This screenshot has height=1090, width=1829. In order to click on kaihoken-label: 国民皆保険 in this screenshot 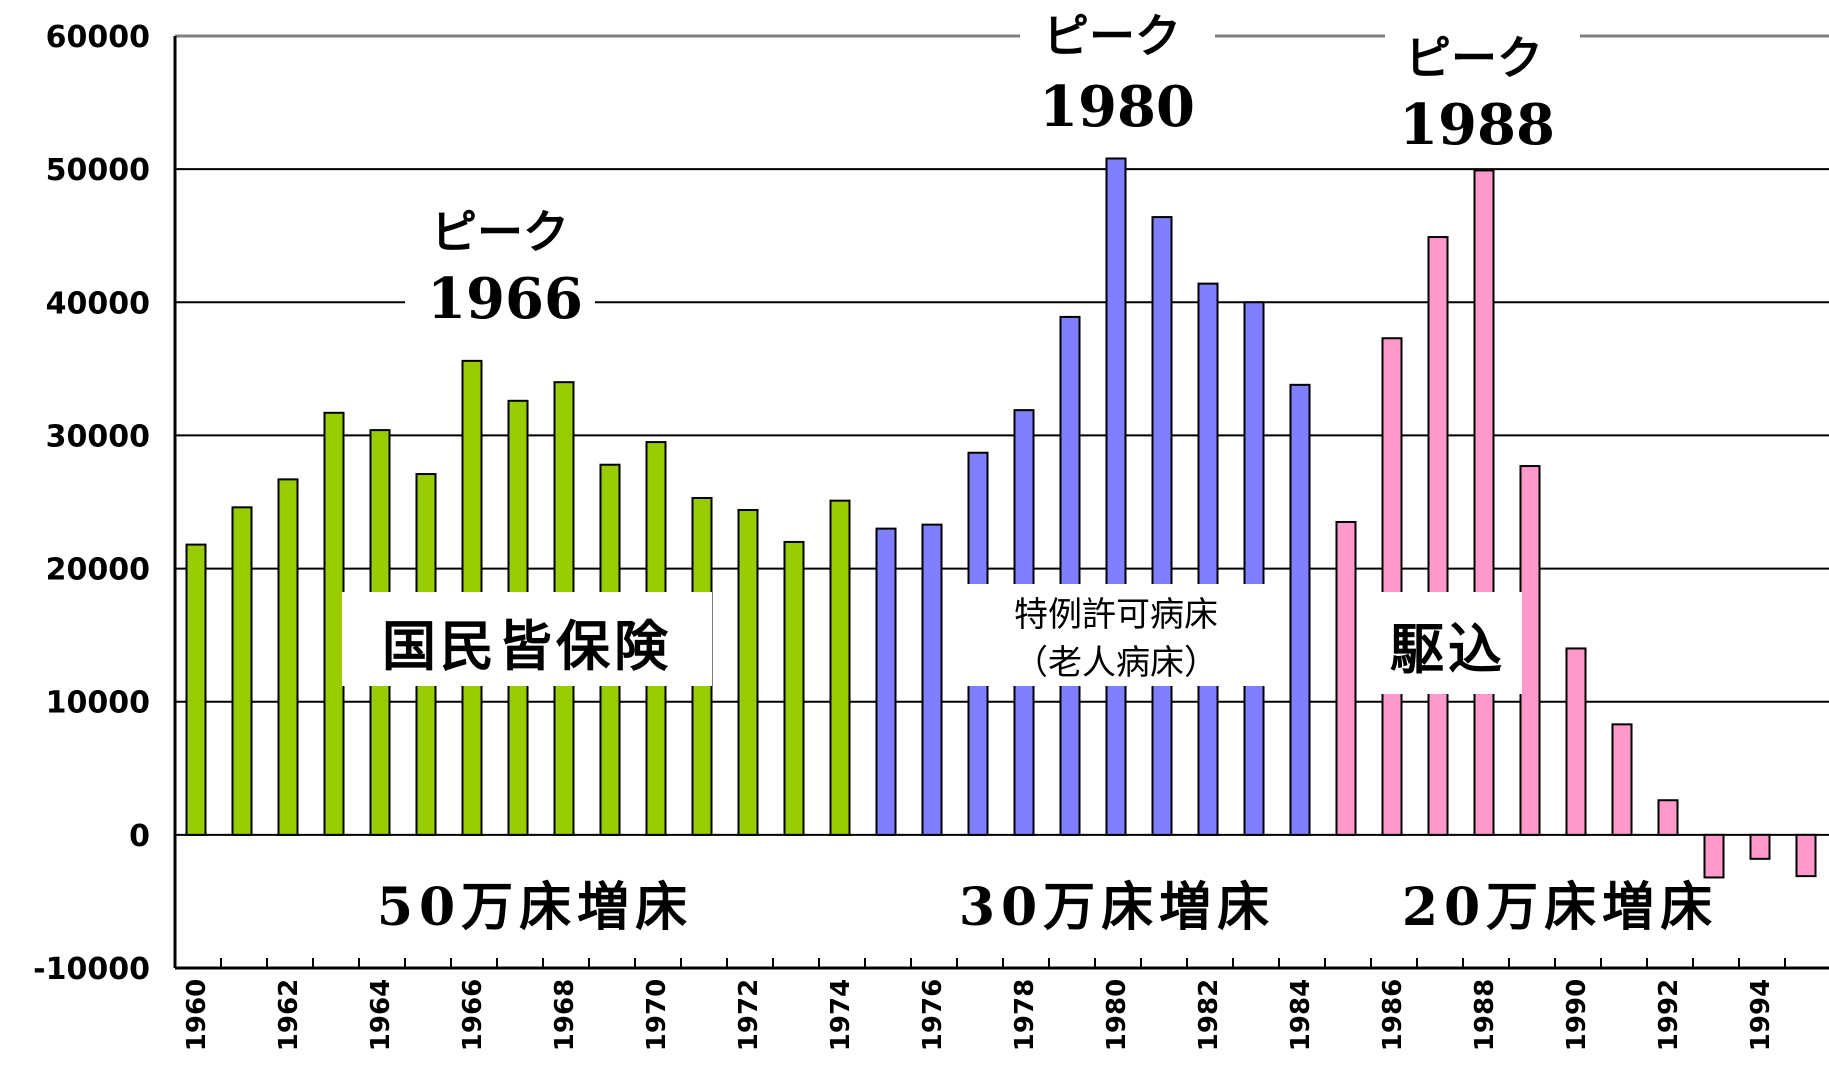, I will do `click(527, 646)`.